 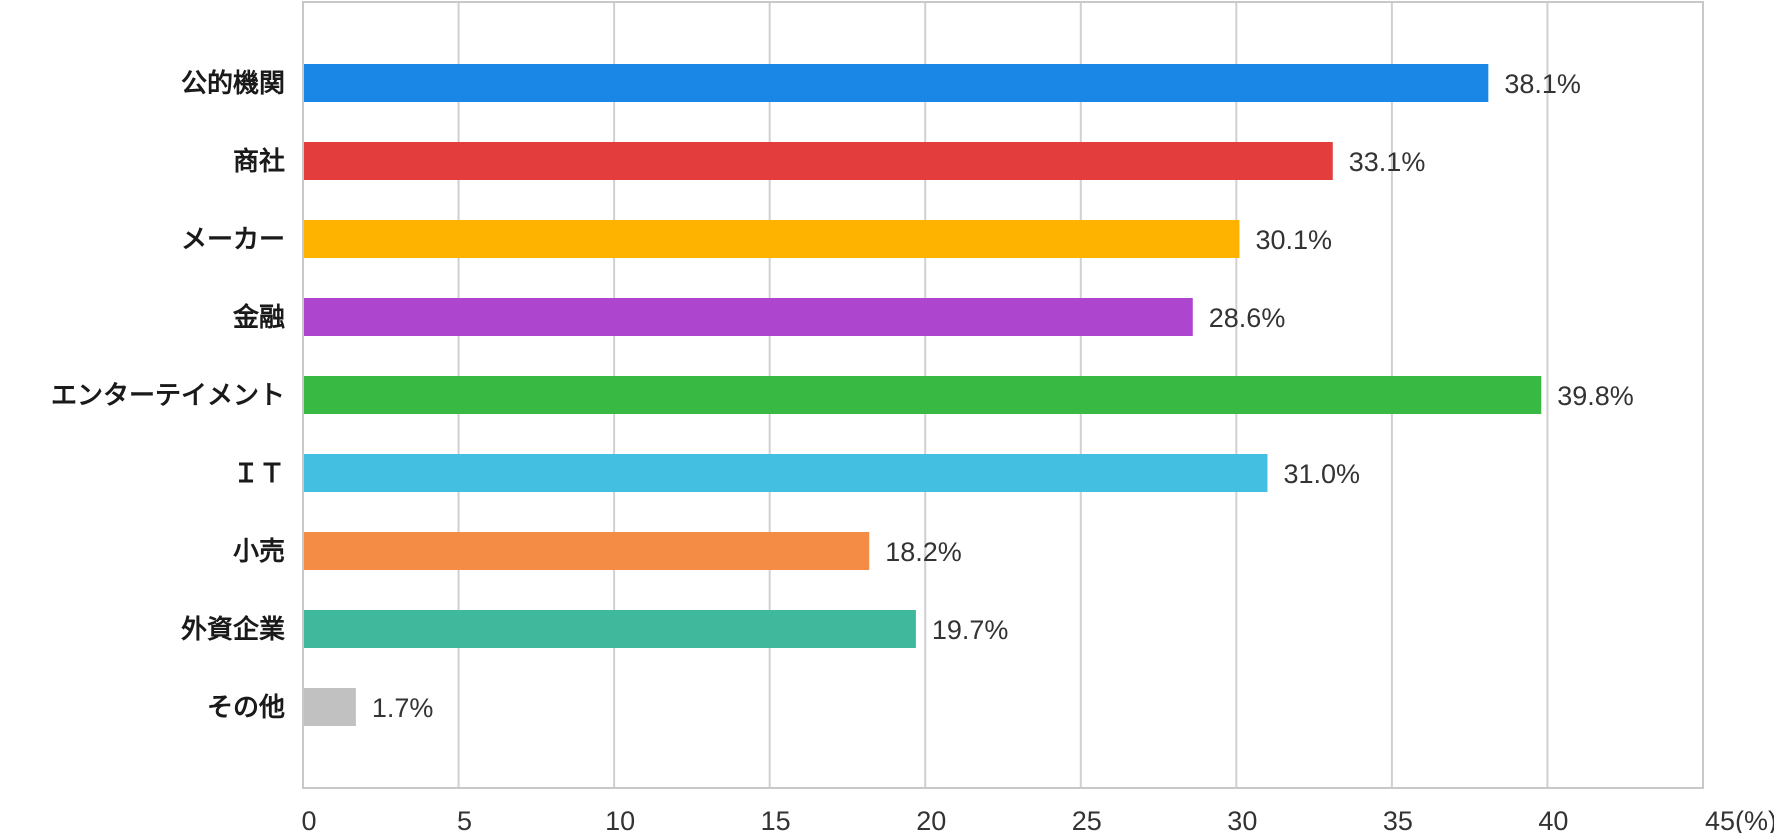 I want to click on x-tick-label: 10, so click(x=620, y=819).